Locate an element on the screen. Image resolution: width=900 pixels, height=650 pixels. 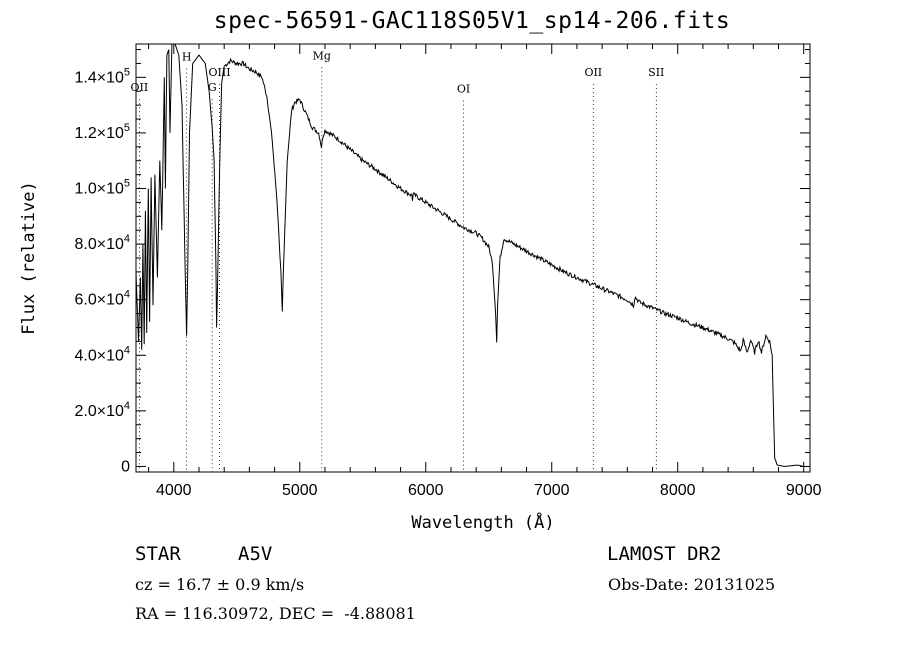
spectral-line-label: H is located at coordinates (187, 57).